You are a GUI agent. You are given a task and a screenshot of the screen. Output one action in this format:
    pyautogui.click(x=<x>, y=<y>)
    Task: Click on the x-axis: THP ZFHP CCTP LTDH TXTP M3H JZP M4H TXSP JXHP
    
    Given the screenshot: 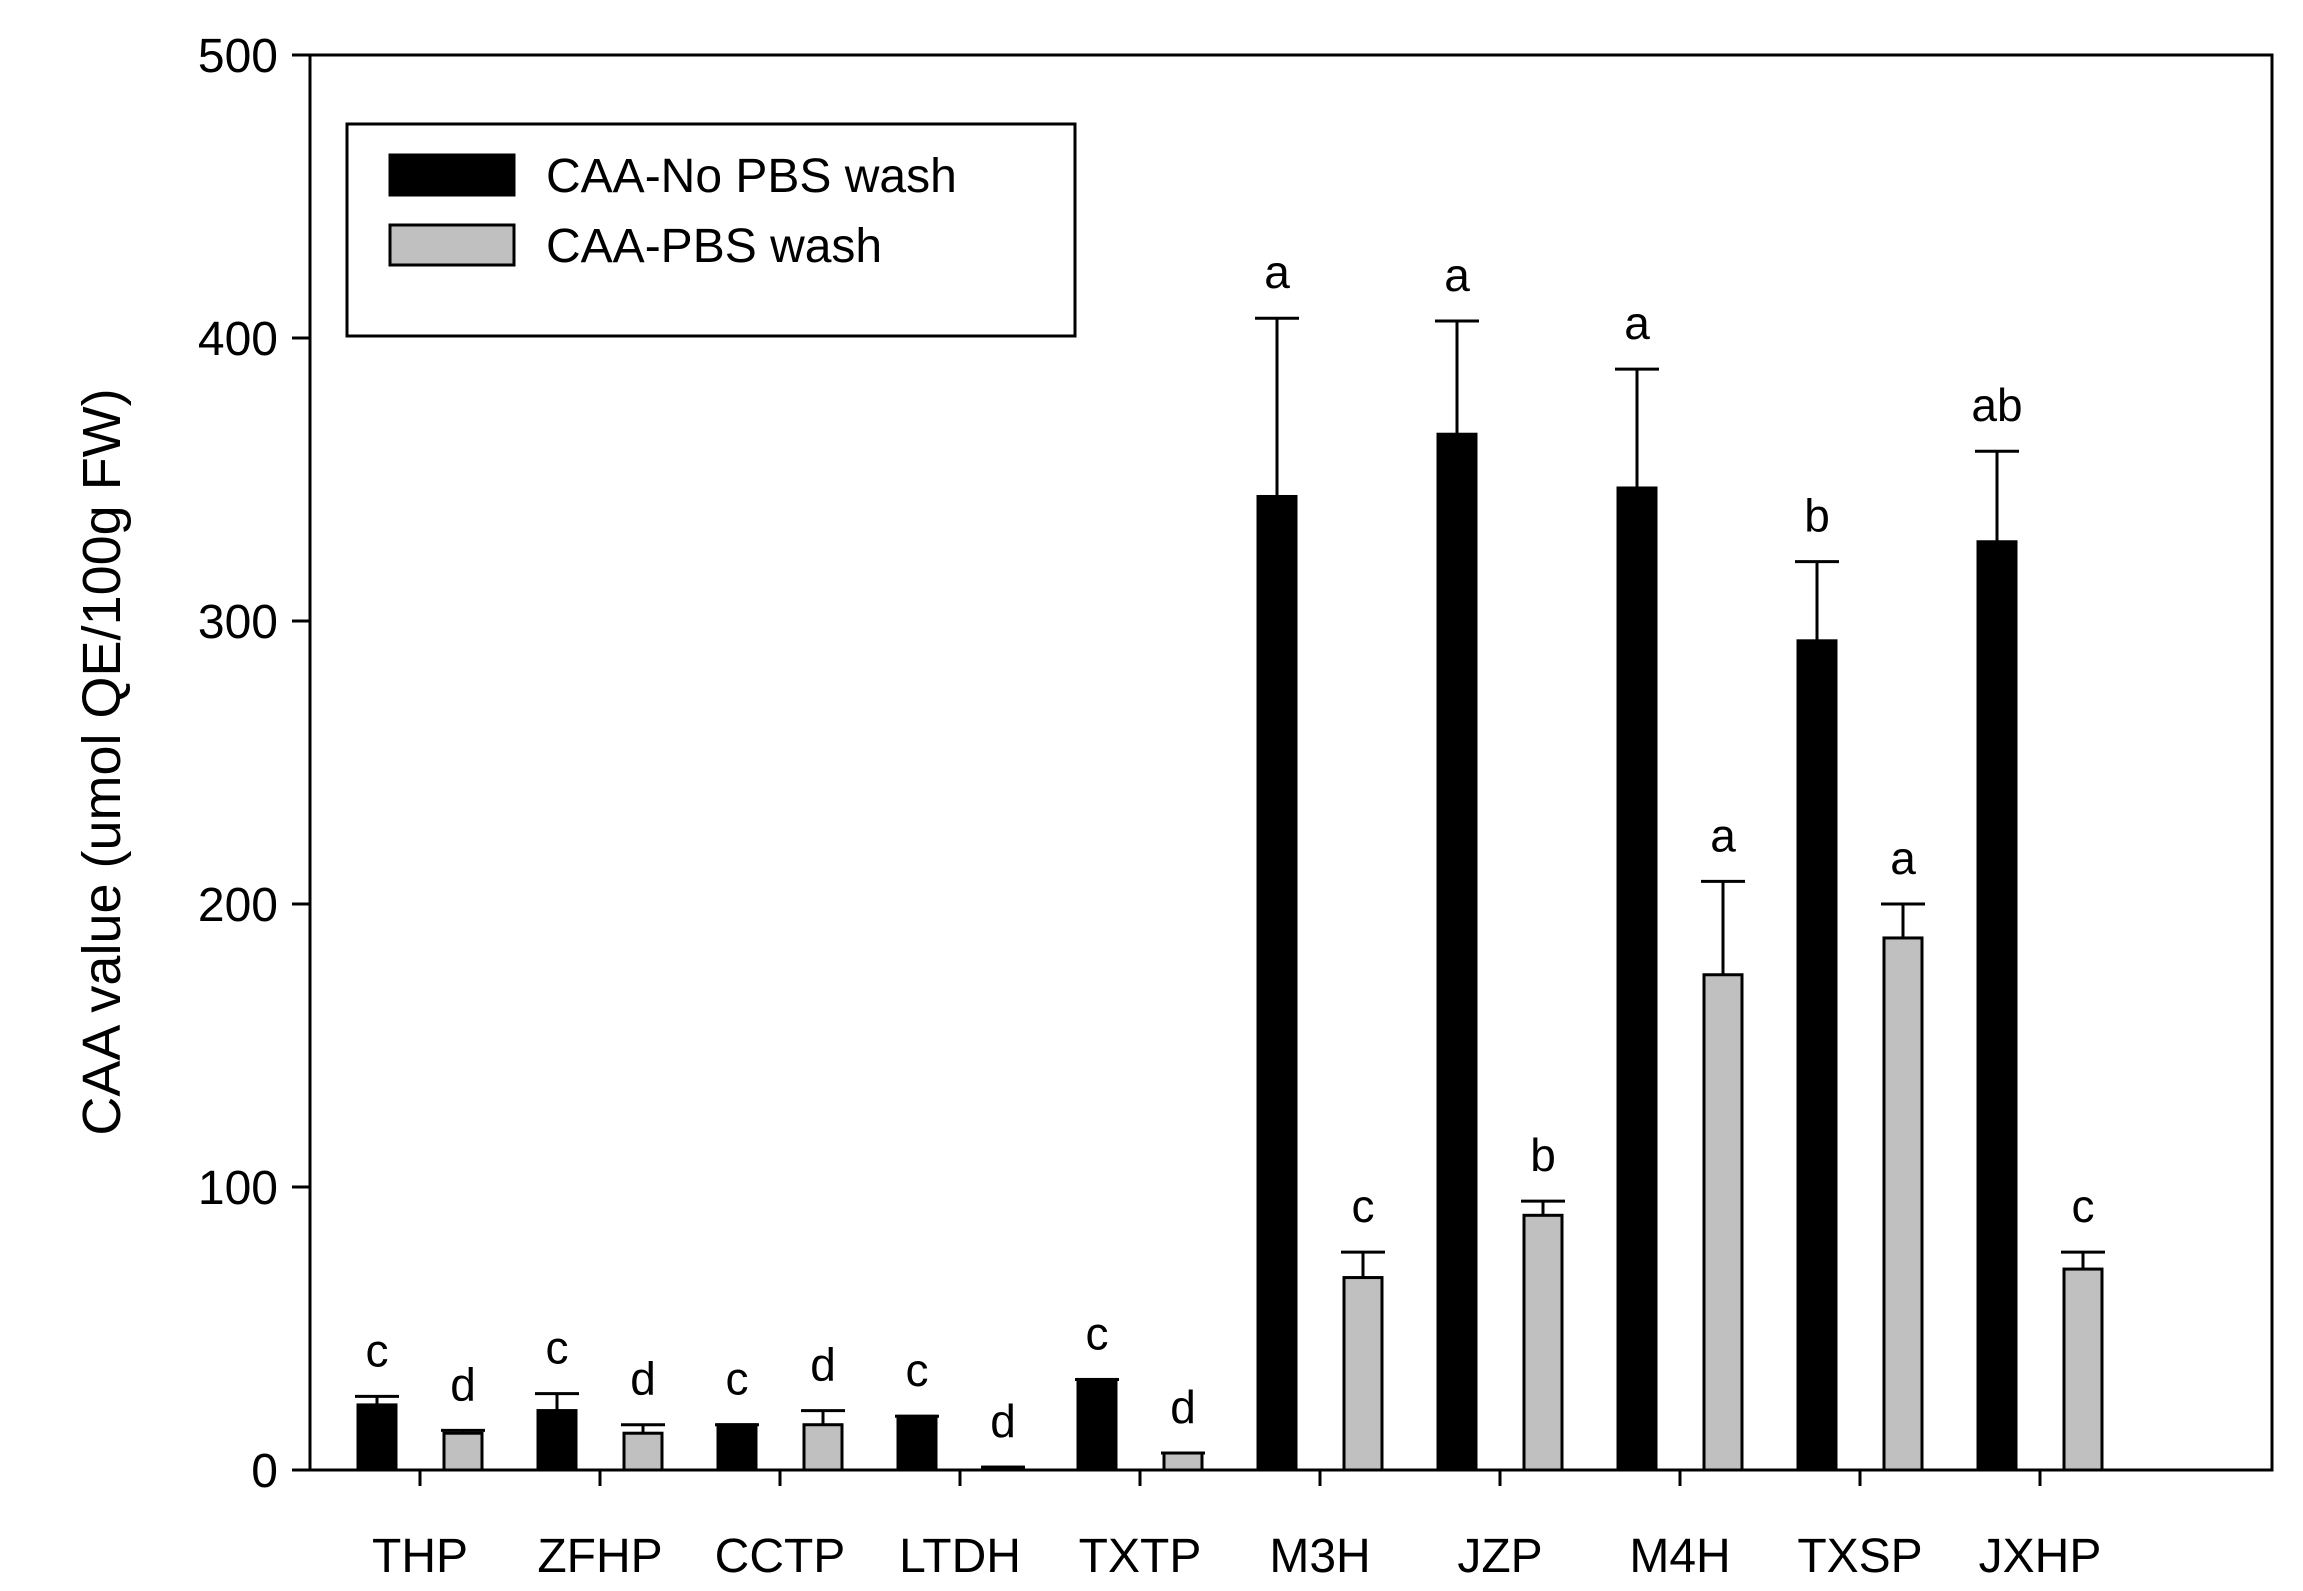 What is the action you would take?
    pyautogui.click(x=1236, y=1526)
    